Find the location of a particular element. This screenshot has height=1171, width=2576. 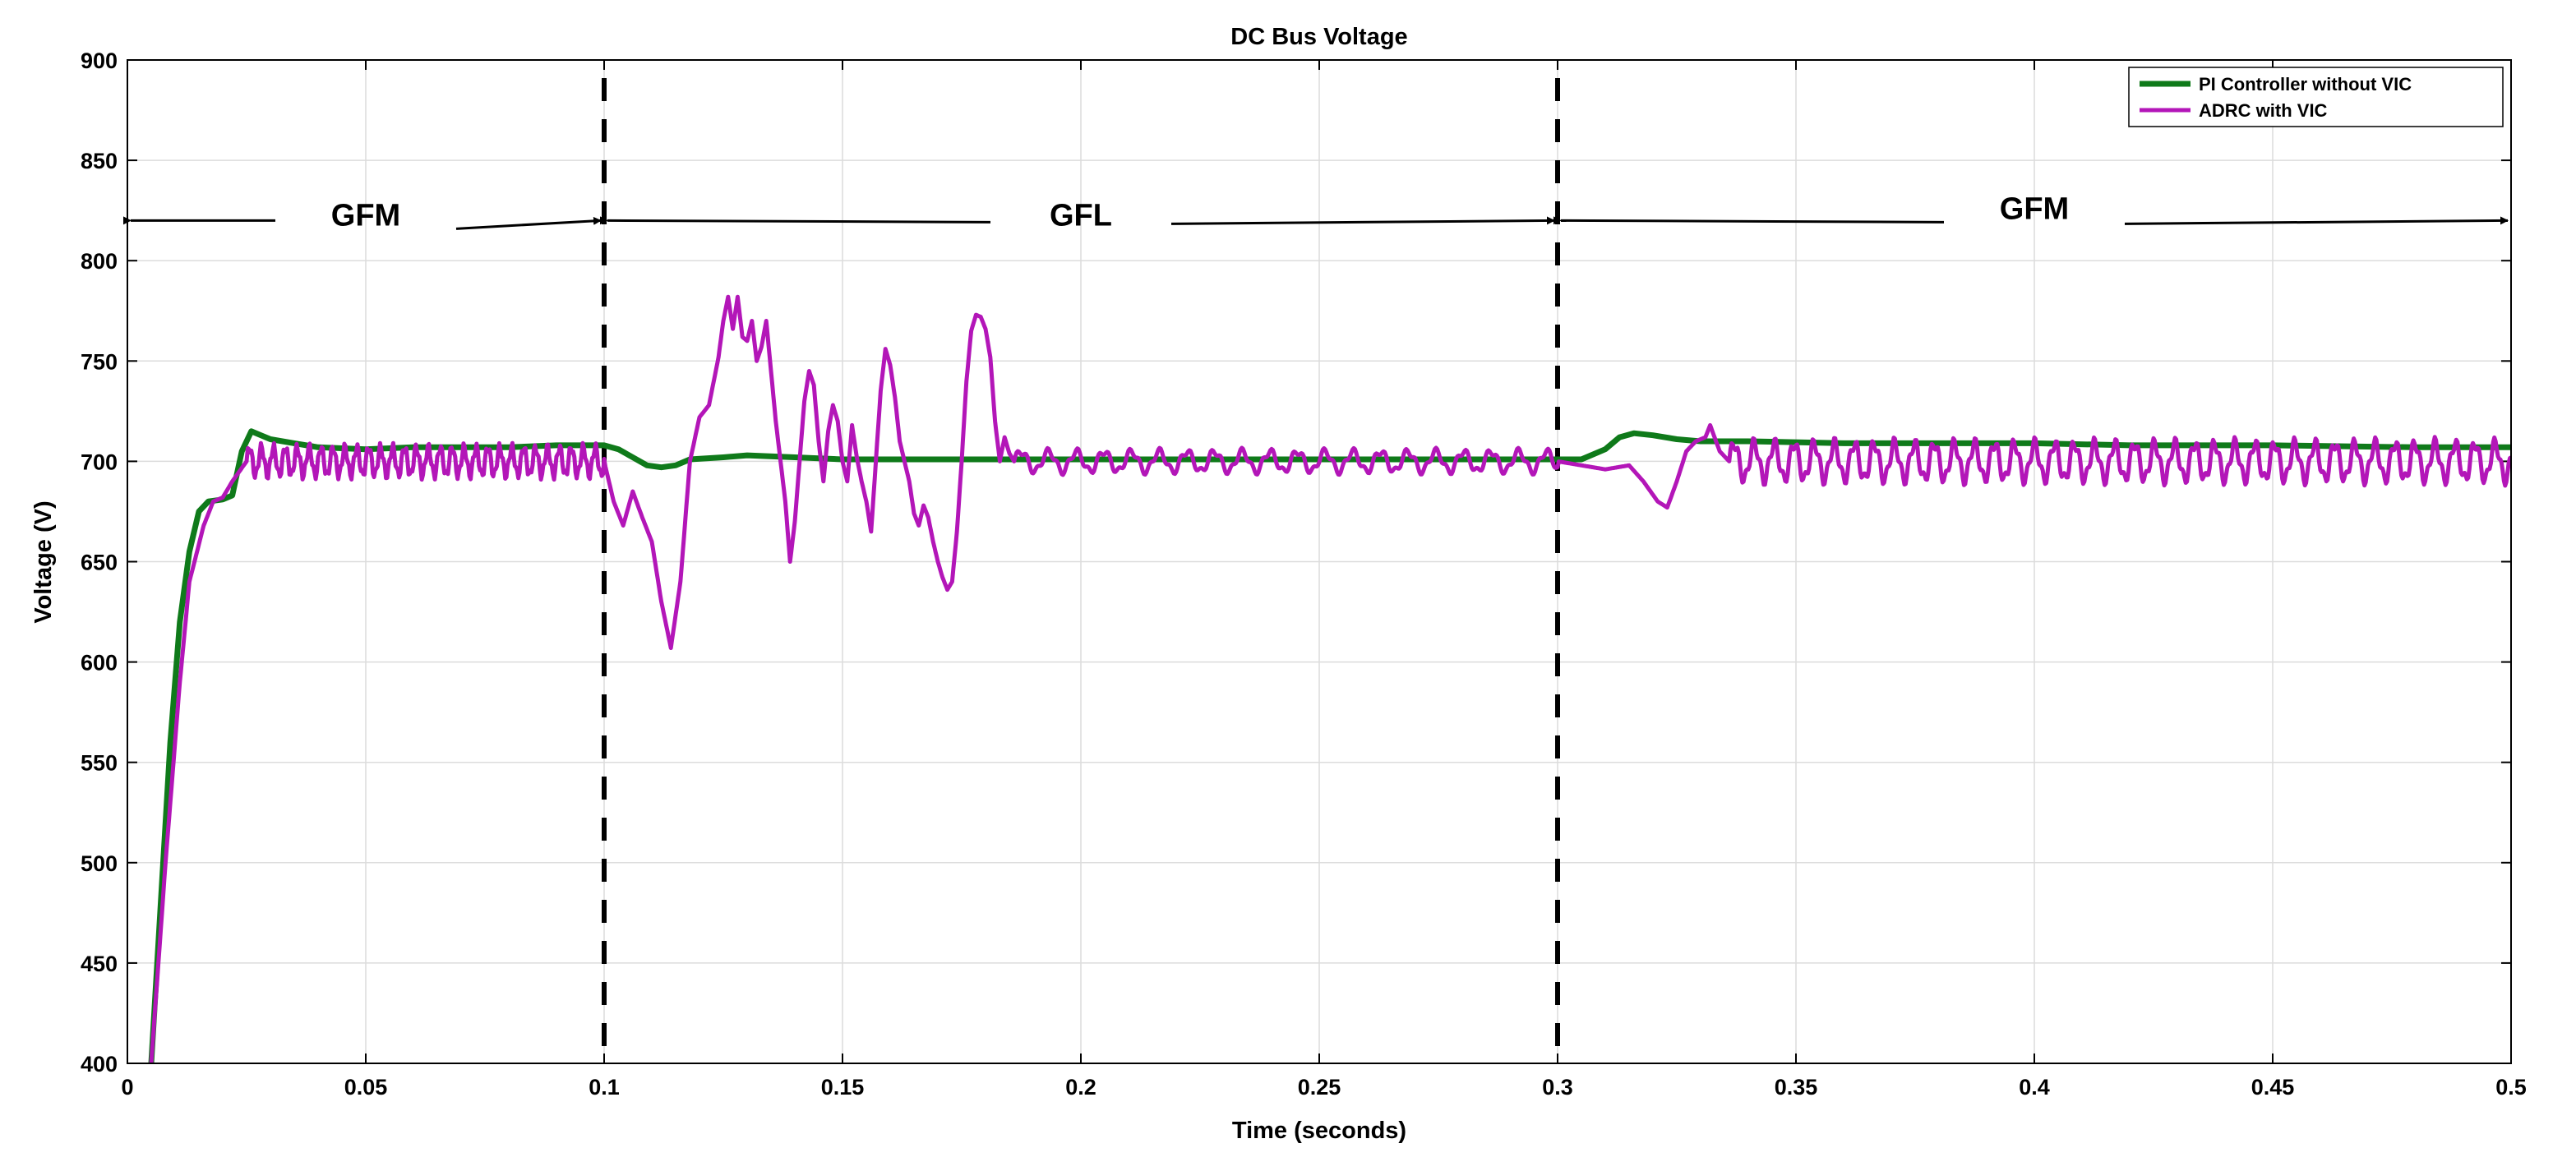

legend-box is located at coordinates (2316, 97).